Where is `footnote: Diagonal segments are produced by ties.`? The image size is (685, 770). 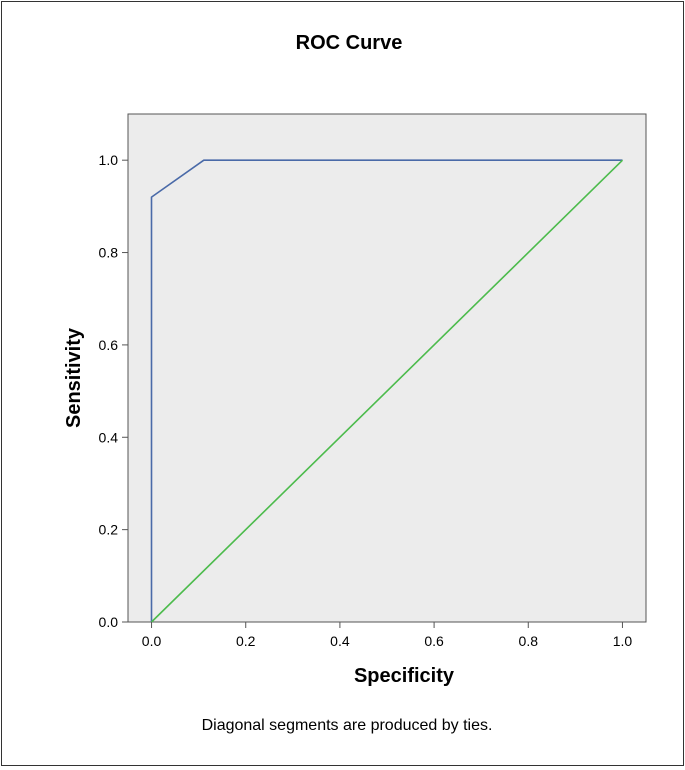
footnote: Diagonal segments are produced by ties. is located at coordinates (347, 725).